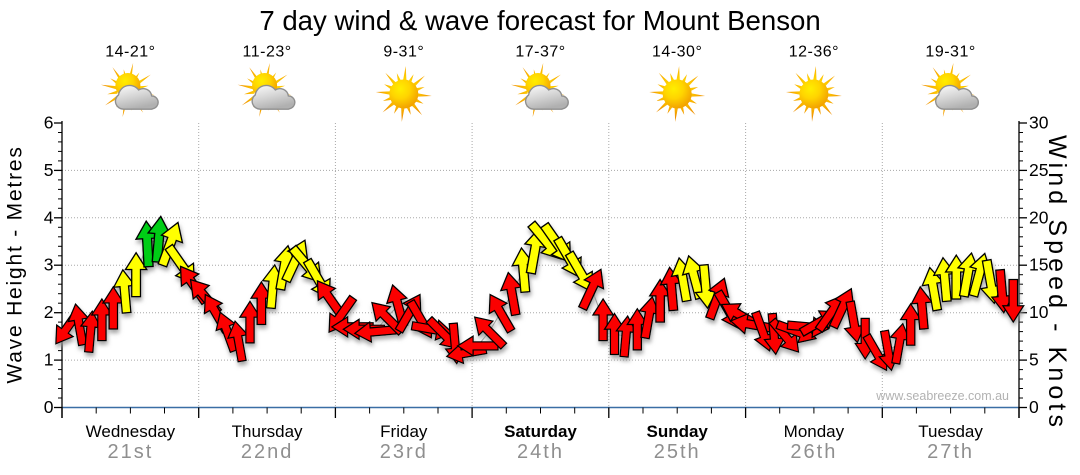  Describe the element at coordinates (814, 431) in the screenshot. I see `svg-text: Monday` at that location.